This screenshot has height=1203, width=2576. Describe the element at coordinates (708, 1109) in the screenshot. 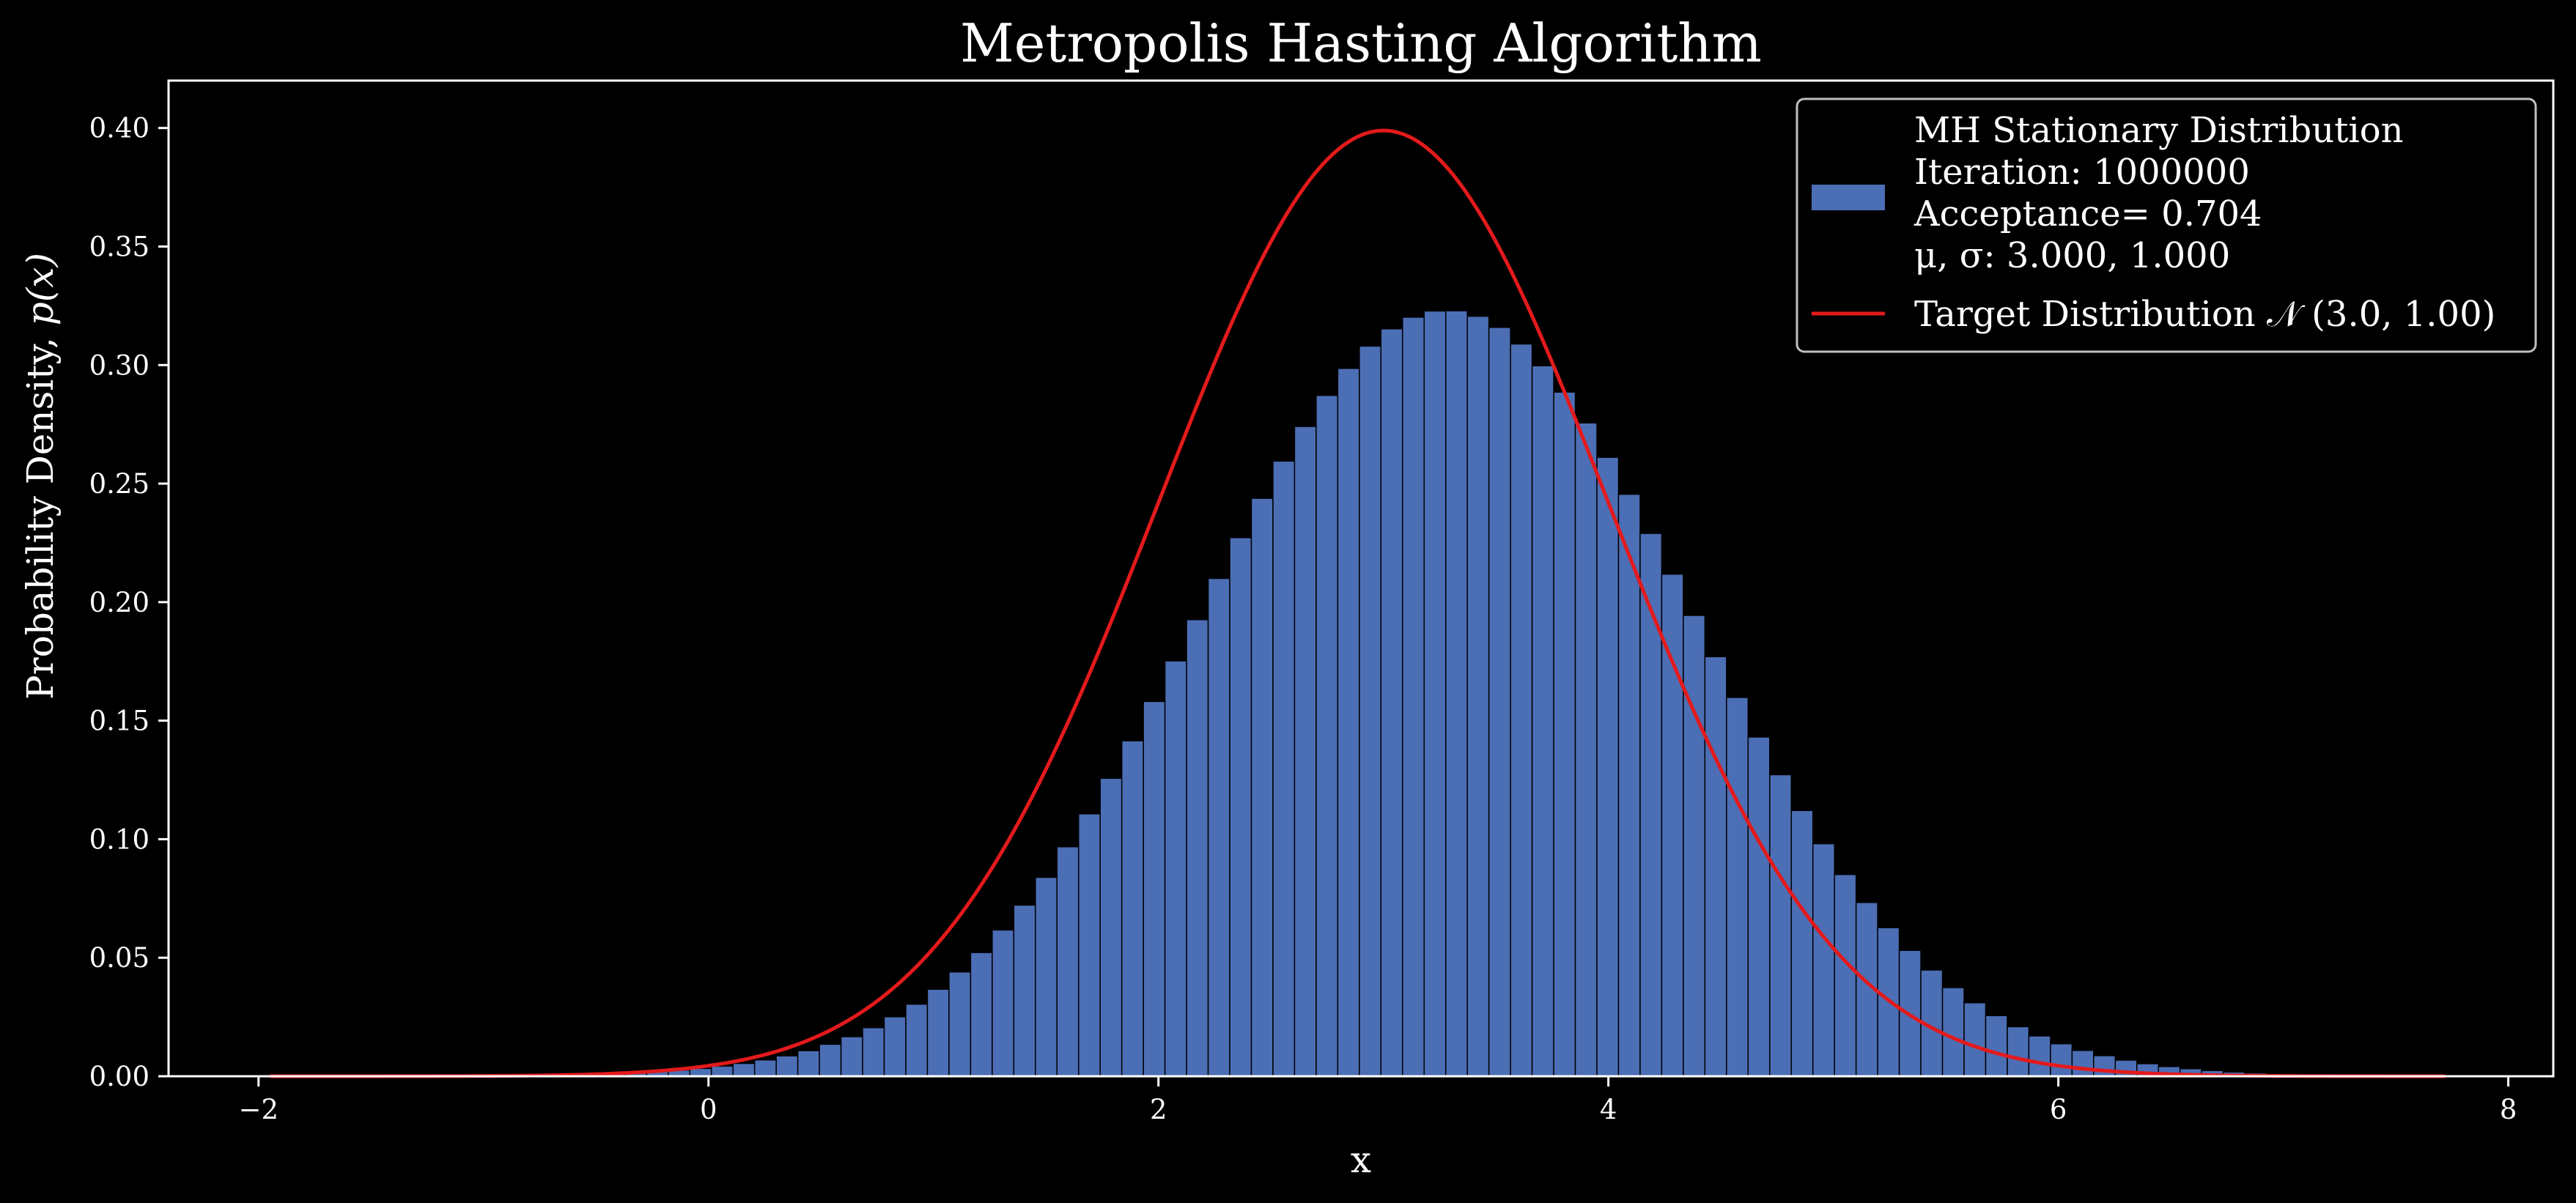

I see `x-tick-label: 0` at that location.